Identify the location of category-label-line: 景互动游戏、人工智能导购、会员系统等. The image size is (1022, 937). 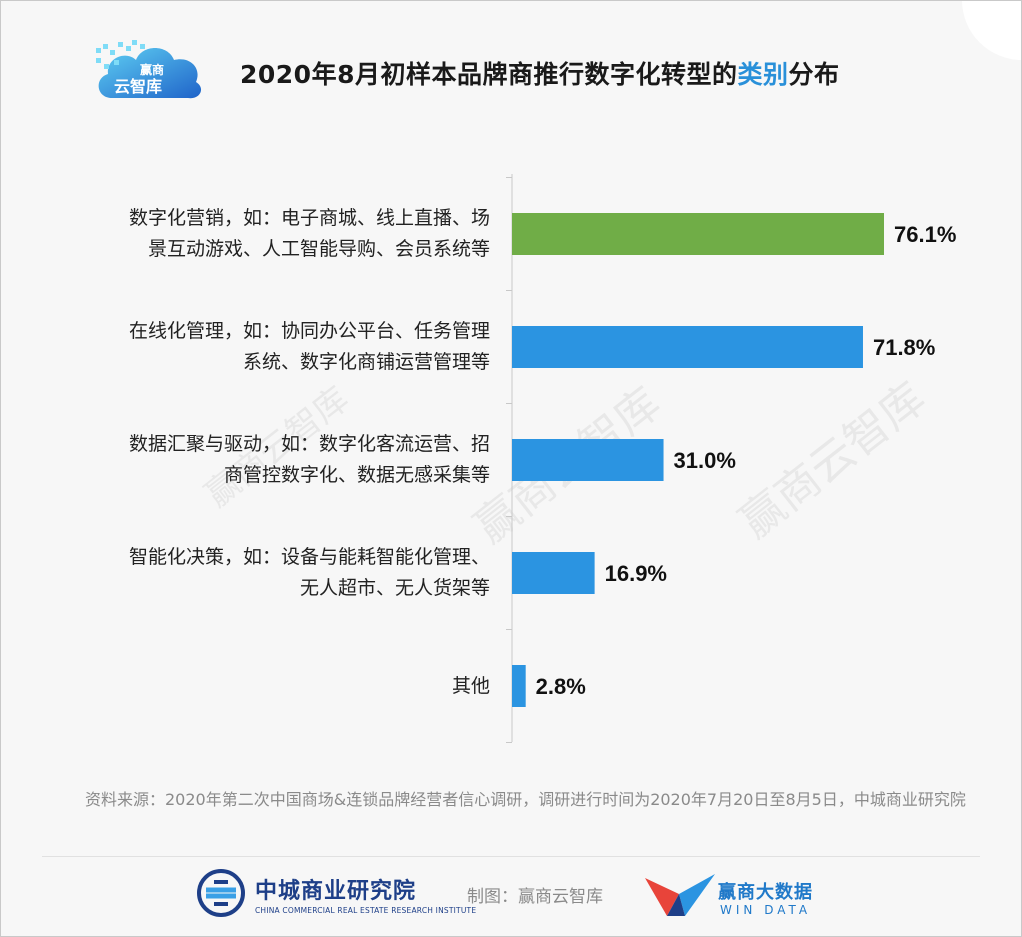
(318, 249).